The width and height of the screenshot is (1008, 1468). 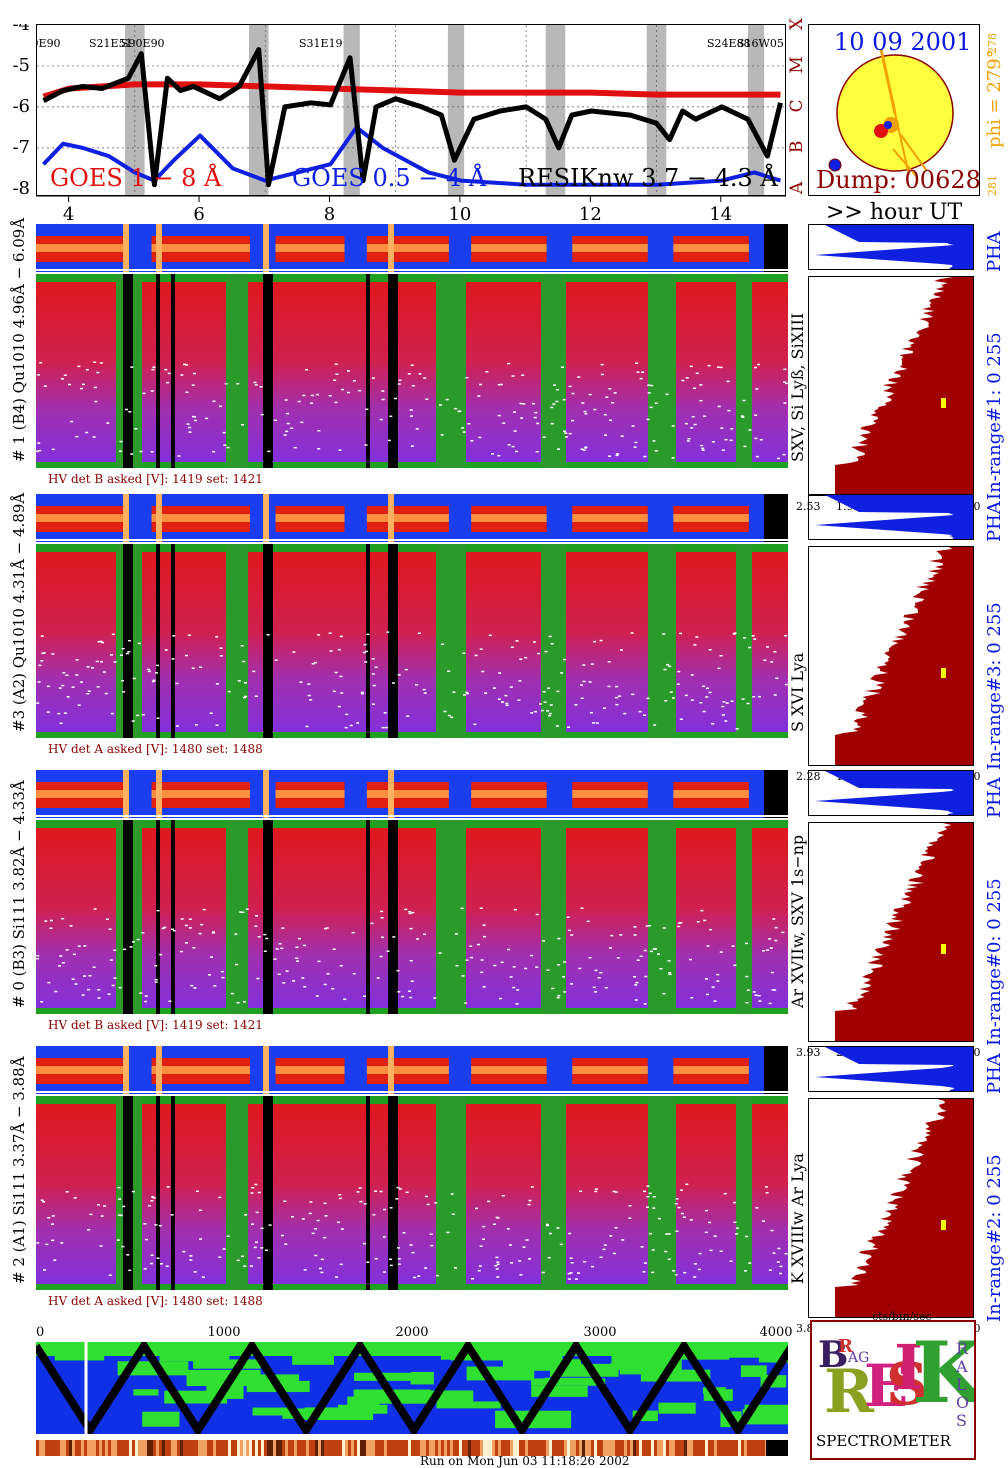 I want to click on spec-green-band, so click(x=451, y=641).